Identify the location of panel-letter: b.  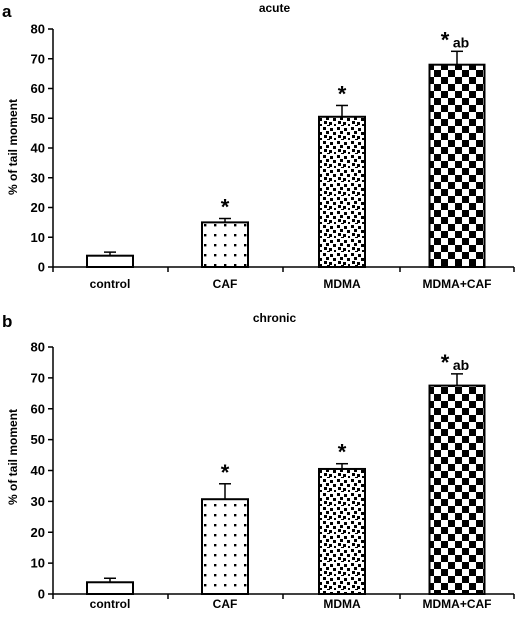
(7, 321).